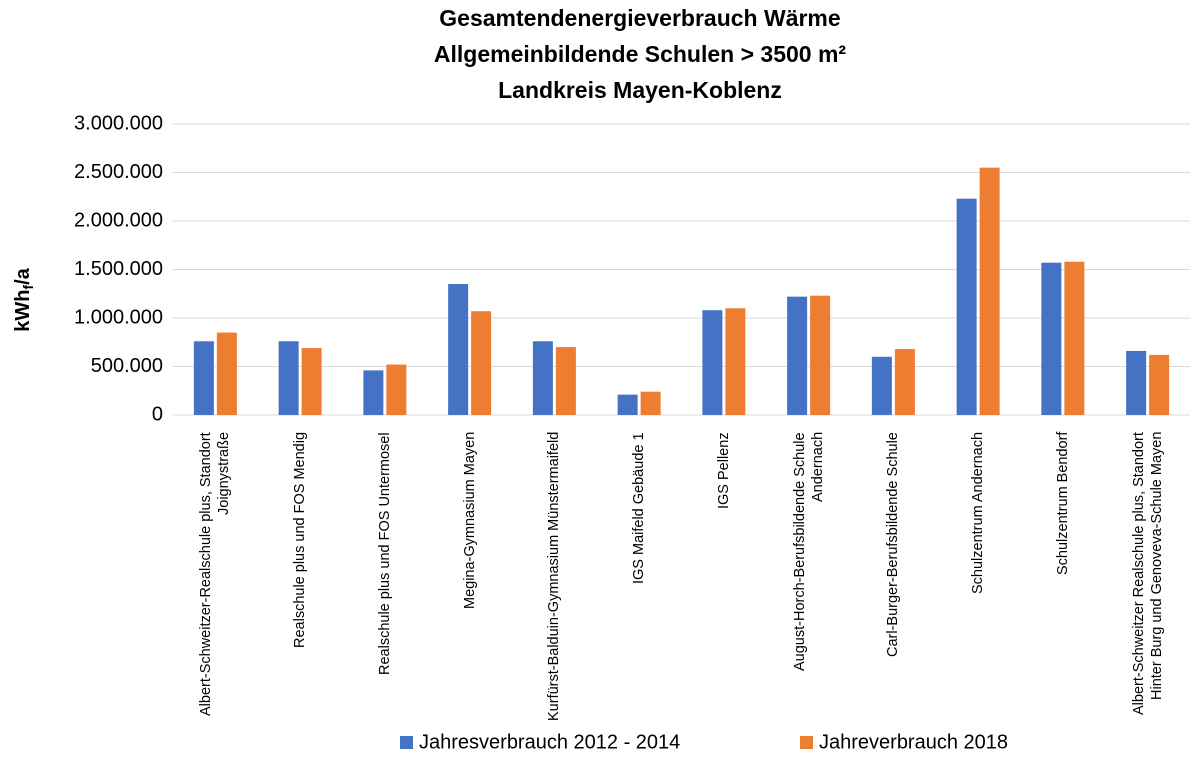  Describe the element at coordinates (978, 513) in the screenshot. I see `x-tick-label: Schulzentrum Andernach` at that location.